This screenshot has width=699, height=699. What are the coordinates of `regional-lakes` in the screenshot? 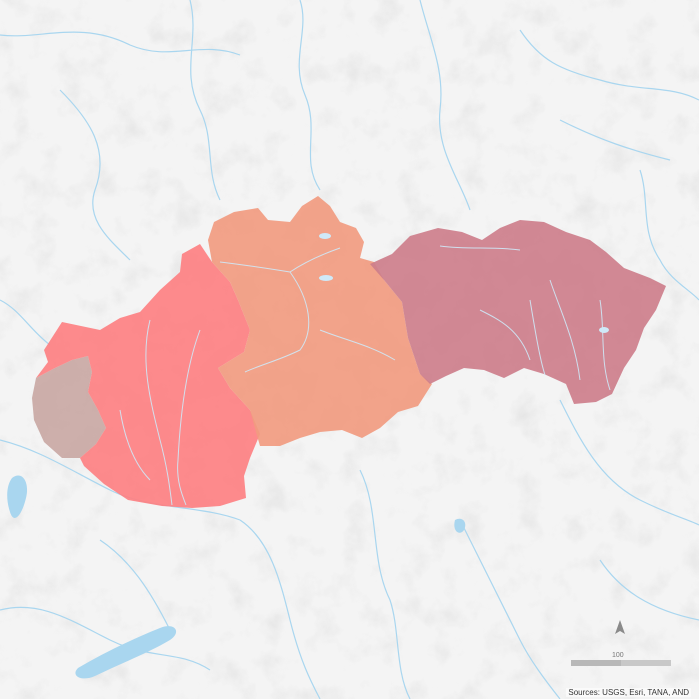 It's located at (464, 283).